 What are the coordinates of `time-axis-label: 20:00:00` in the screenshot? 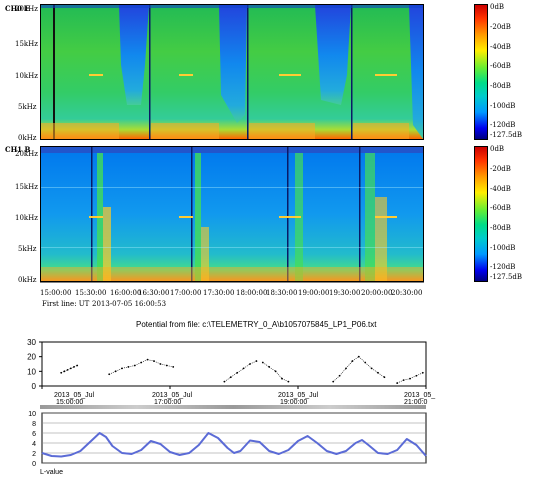 It's located at (377, 293).